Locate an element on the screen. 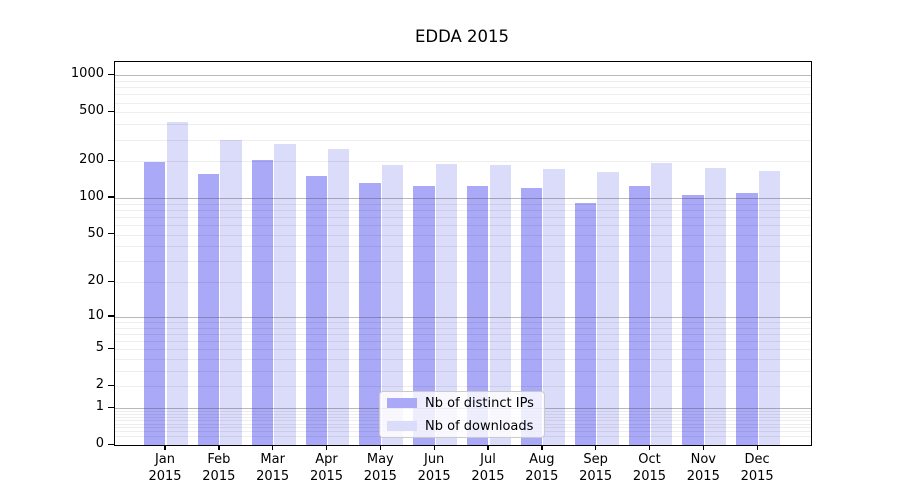 The height and width of the screenshot is (500, 900). x-tick-label-jul: Jul 2015 is located at coordinates (488, 468).